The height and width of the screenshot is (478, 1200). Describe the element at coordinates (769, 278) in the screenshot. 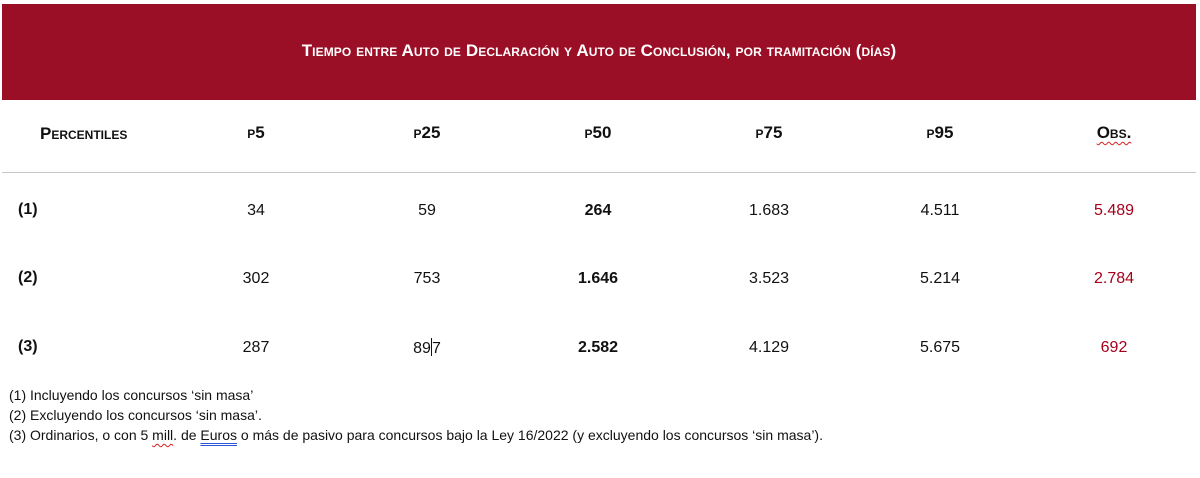

I see `table-cell-p75: 3.523` at that location.